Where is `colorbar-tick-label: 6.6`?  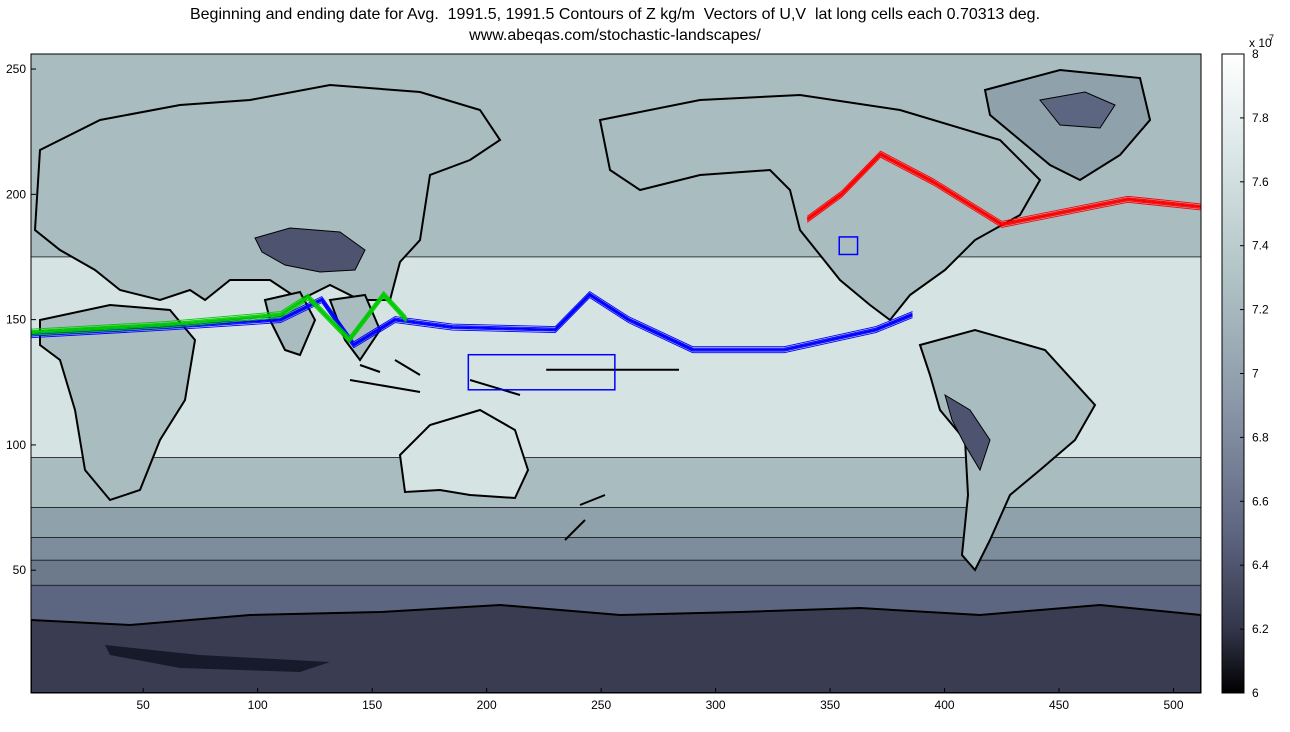 colorbar-tick-label: 6.6 is located at coordinates (1260, 501).